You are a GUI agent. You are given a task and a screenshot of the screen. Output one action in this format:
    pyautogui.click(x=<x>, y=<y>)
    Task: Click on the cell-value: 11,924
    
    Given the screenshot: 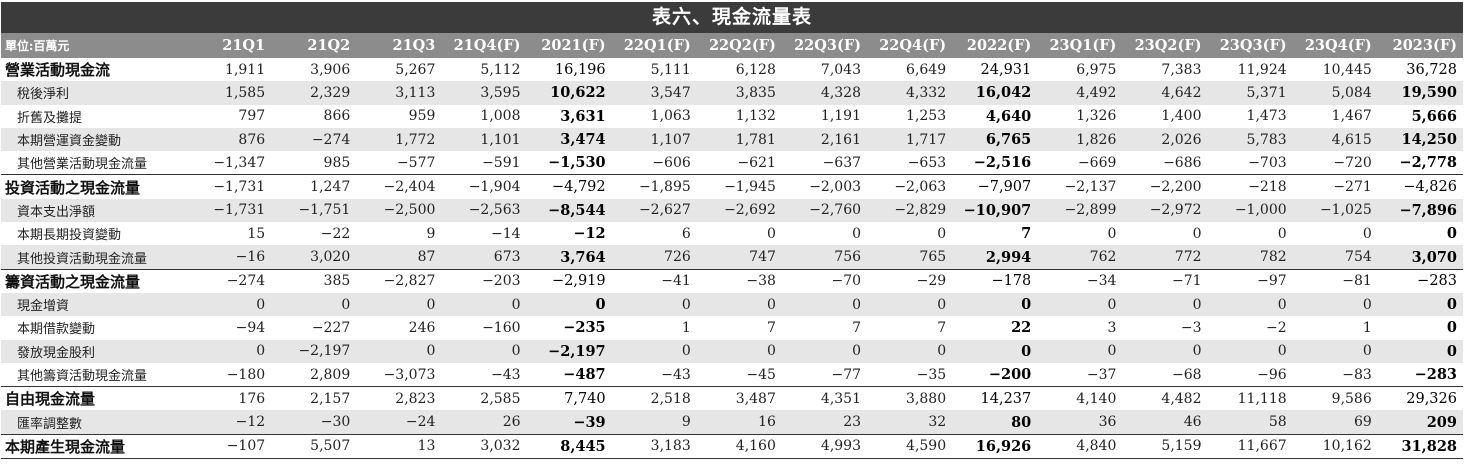 What is the action you would take?
    pyautogui.click(x=1262, y=69)
    